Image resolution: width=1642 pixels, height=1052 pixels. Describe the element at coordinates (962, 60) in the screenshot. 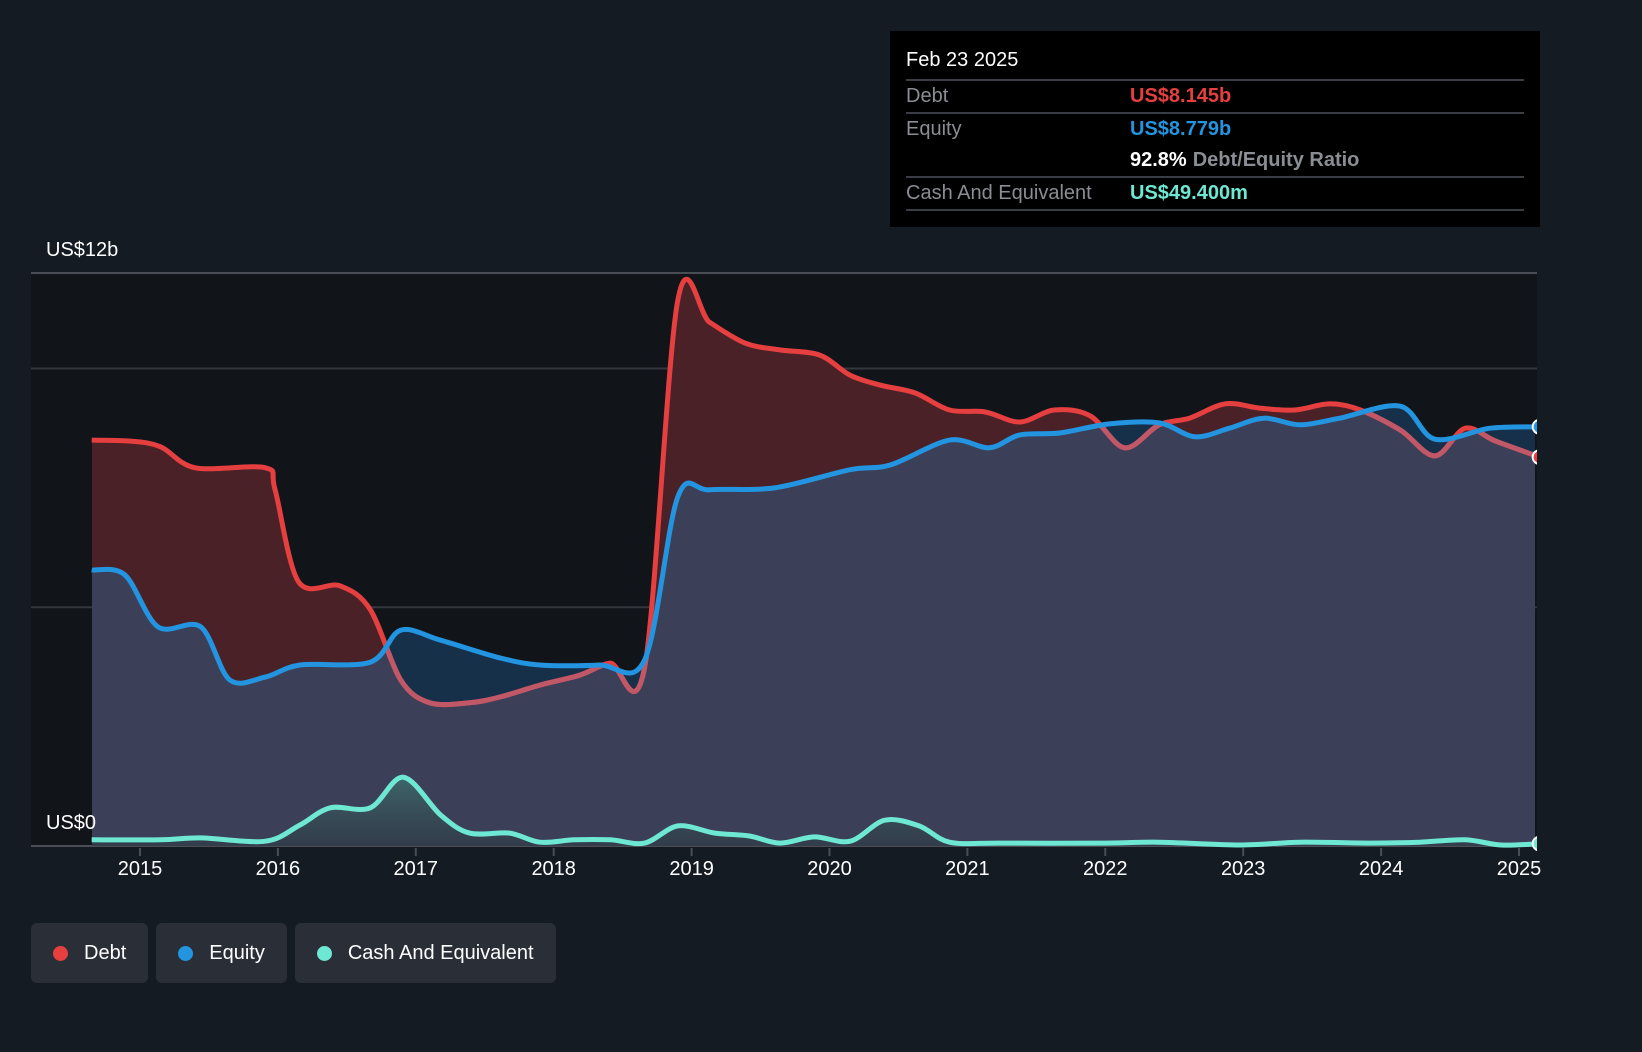

I see `tooltip-date: Feb 23 2025` at that location.